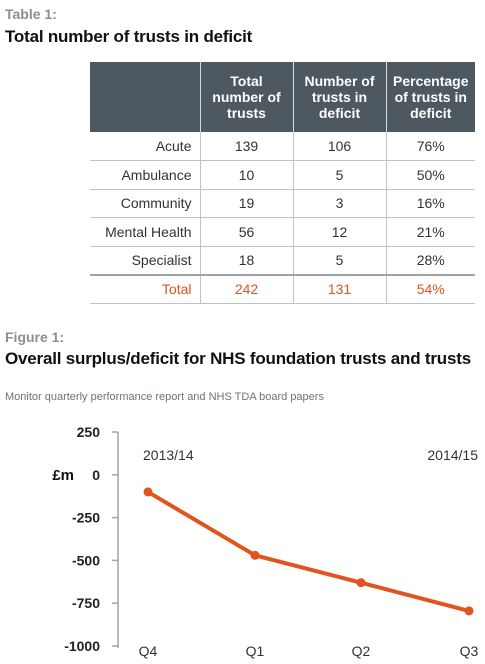  Describe the element at coordinates (85, 539) in the screenshot. I see `y-axis: 250 0 -250 -500 -750 -1000 £m` at that location.